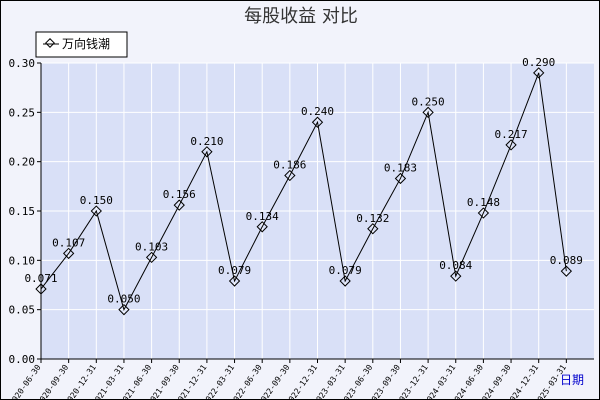  What do you see at coordinates (262, 216) in the screenshot?
I see `data-label: 0.134` at bounding box center [262, 216].